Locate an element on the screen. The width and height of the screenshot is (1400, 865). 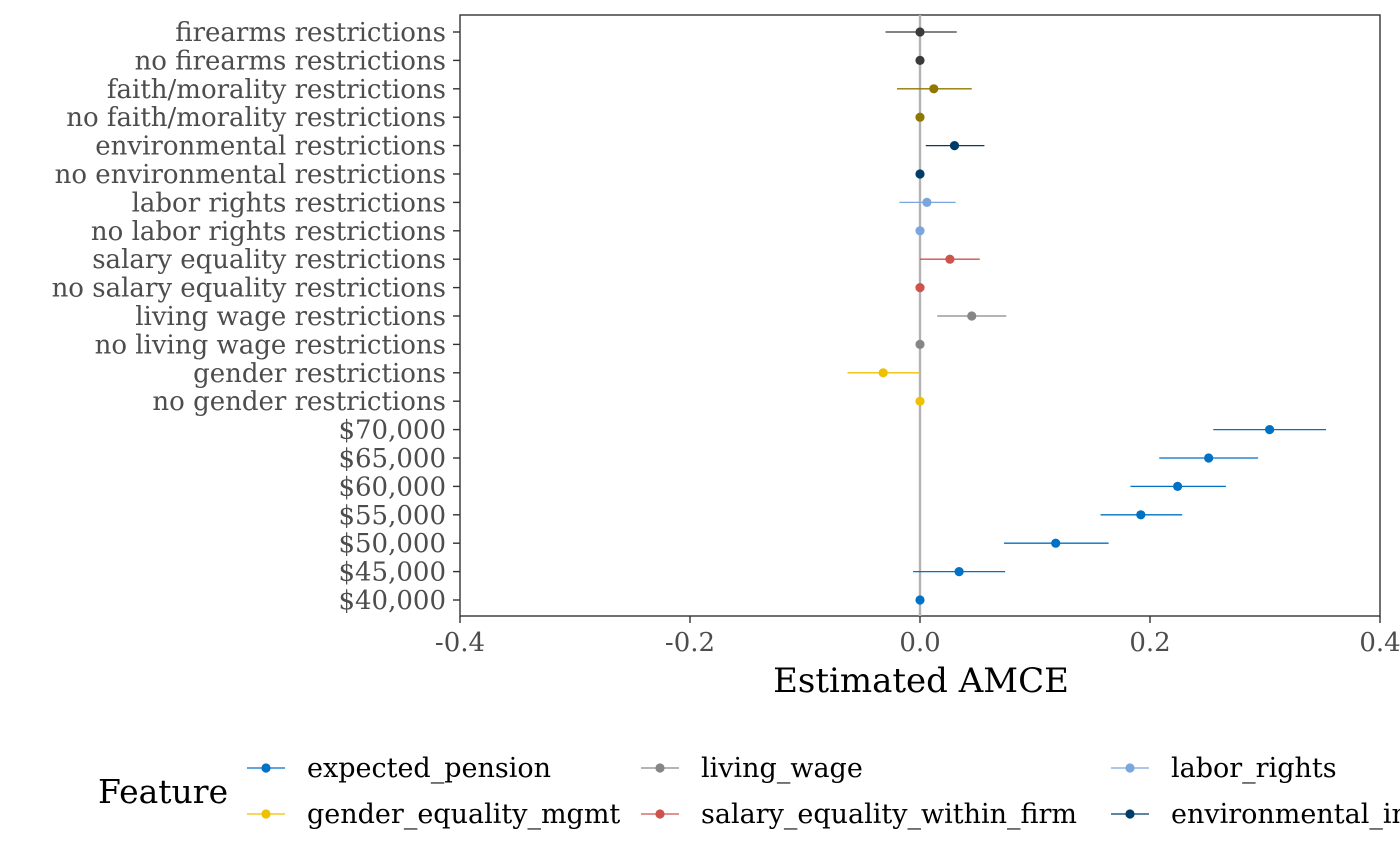
y-tick-label: no gender restrictions is located at coordinates (299, 402).